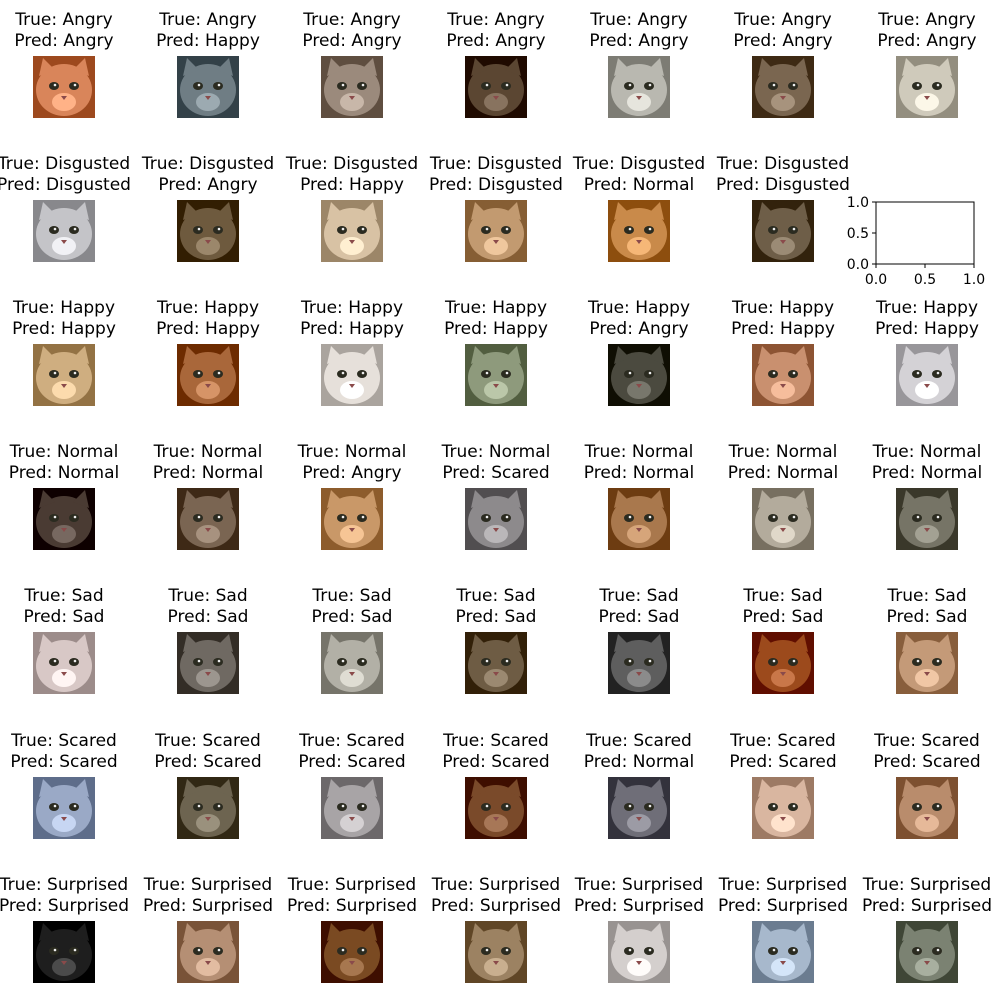 This screenshot has height=1005, width=1000. I want to click on axes-frame, so click(925, 233).